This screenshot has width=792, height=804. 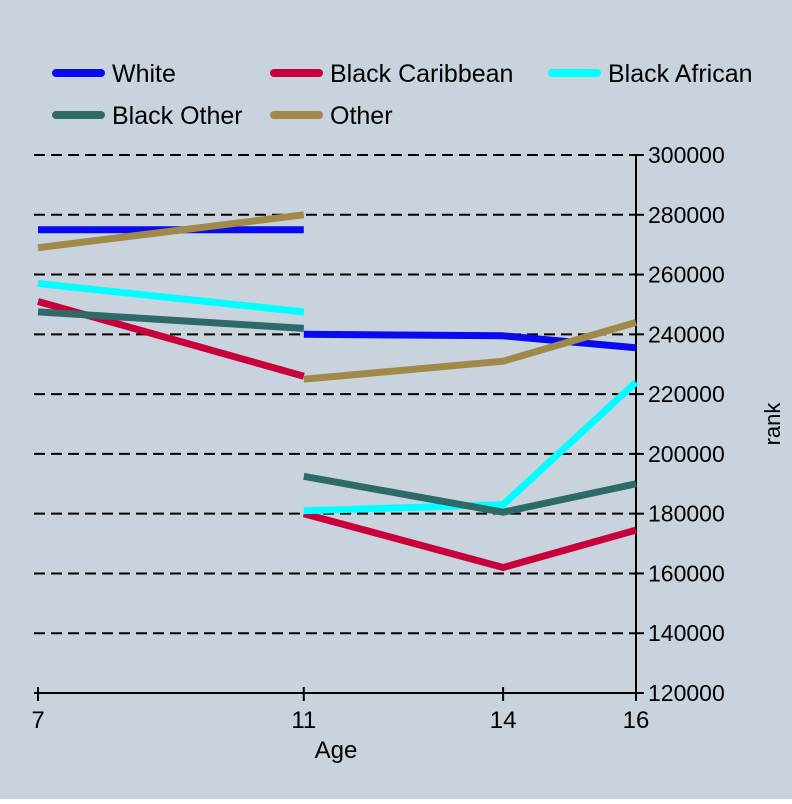 I want to click on y-tick-label: 140000, so click(x=686, y=633).